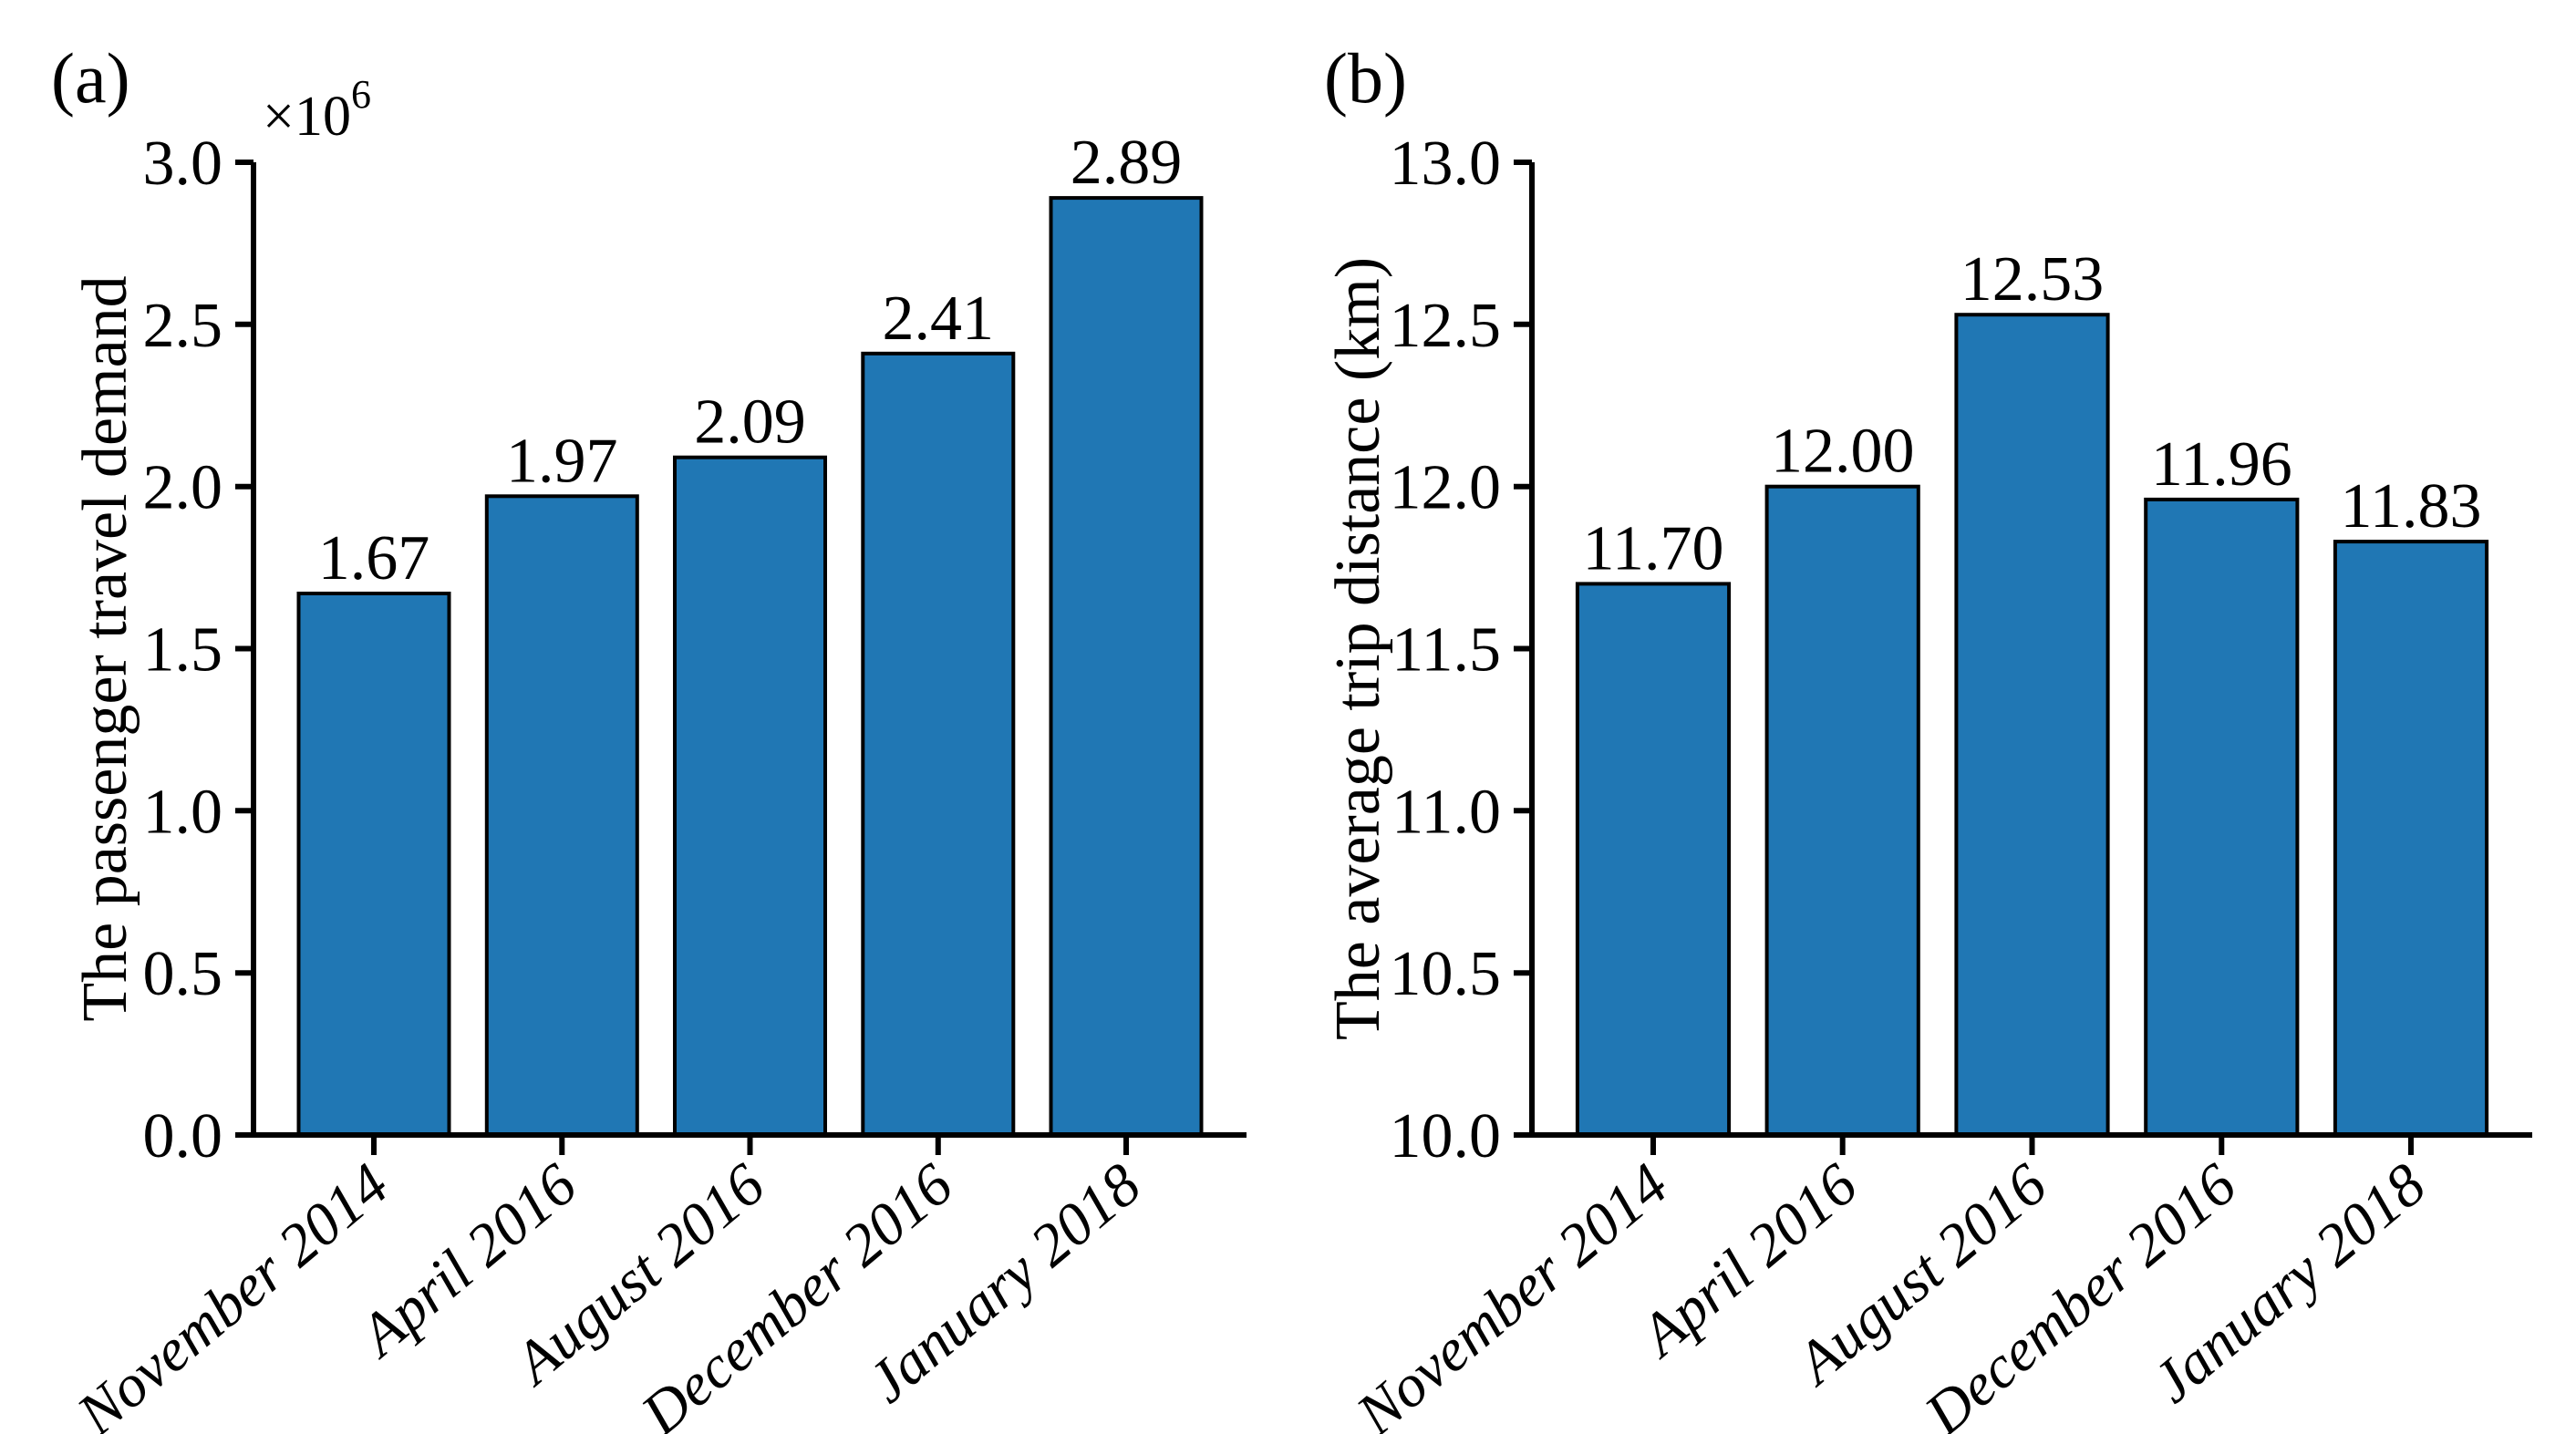  I want to click on y-tick-label: 10.0, so click(1446, 1136).